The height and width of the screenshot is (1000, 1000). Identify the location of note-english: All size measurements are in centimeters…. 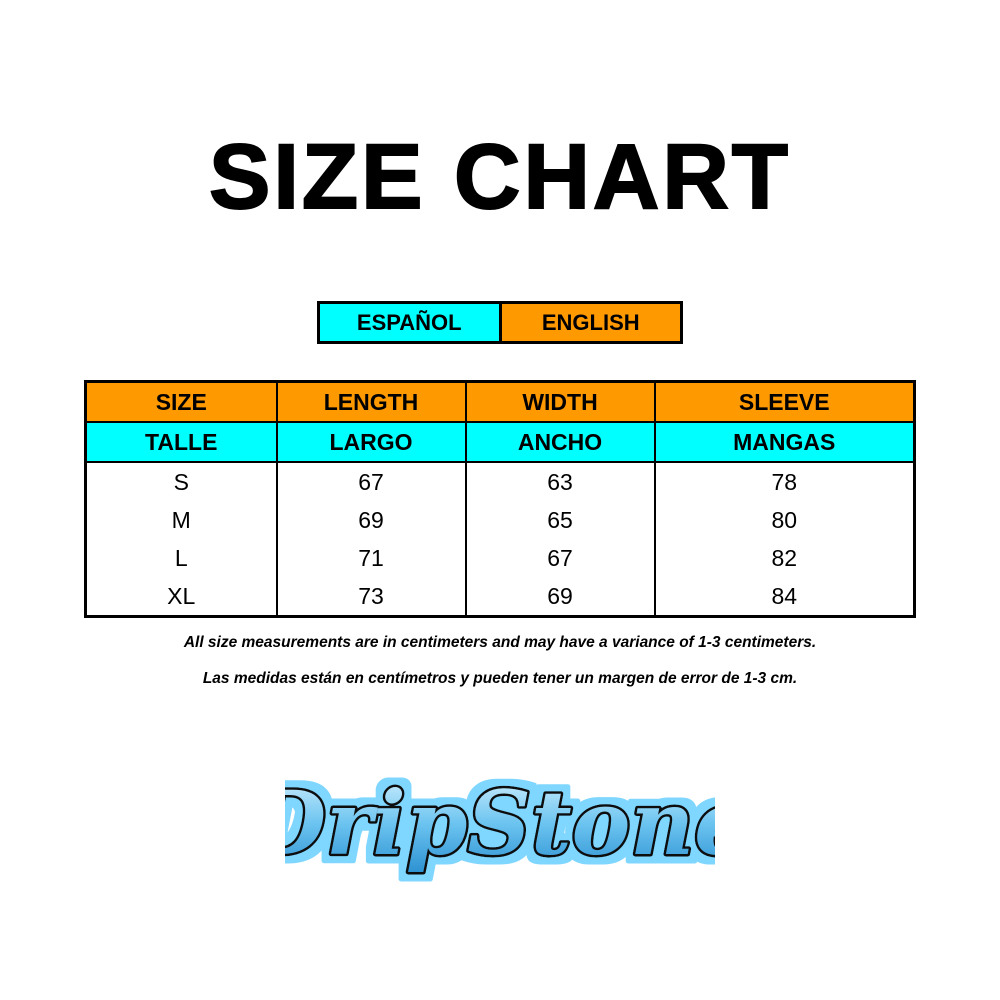
(500, 642).